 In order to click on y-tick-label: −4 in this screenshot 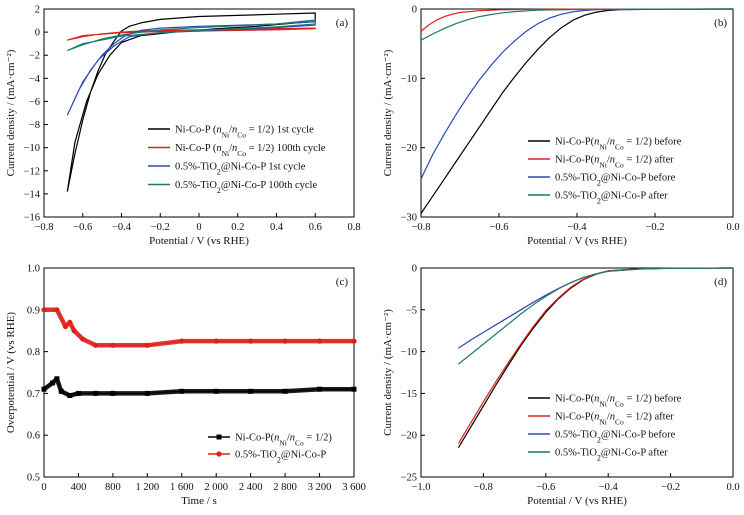, I will do `click(35, 79)`.